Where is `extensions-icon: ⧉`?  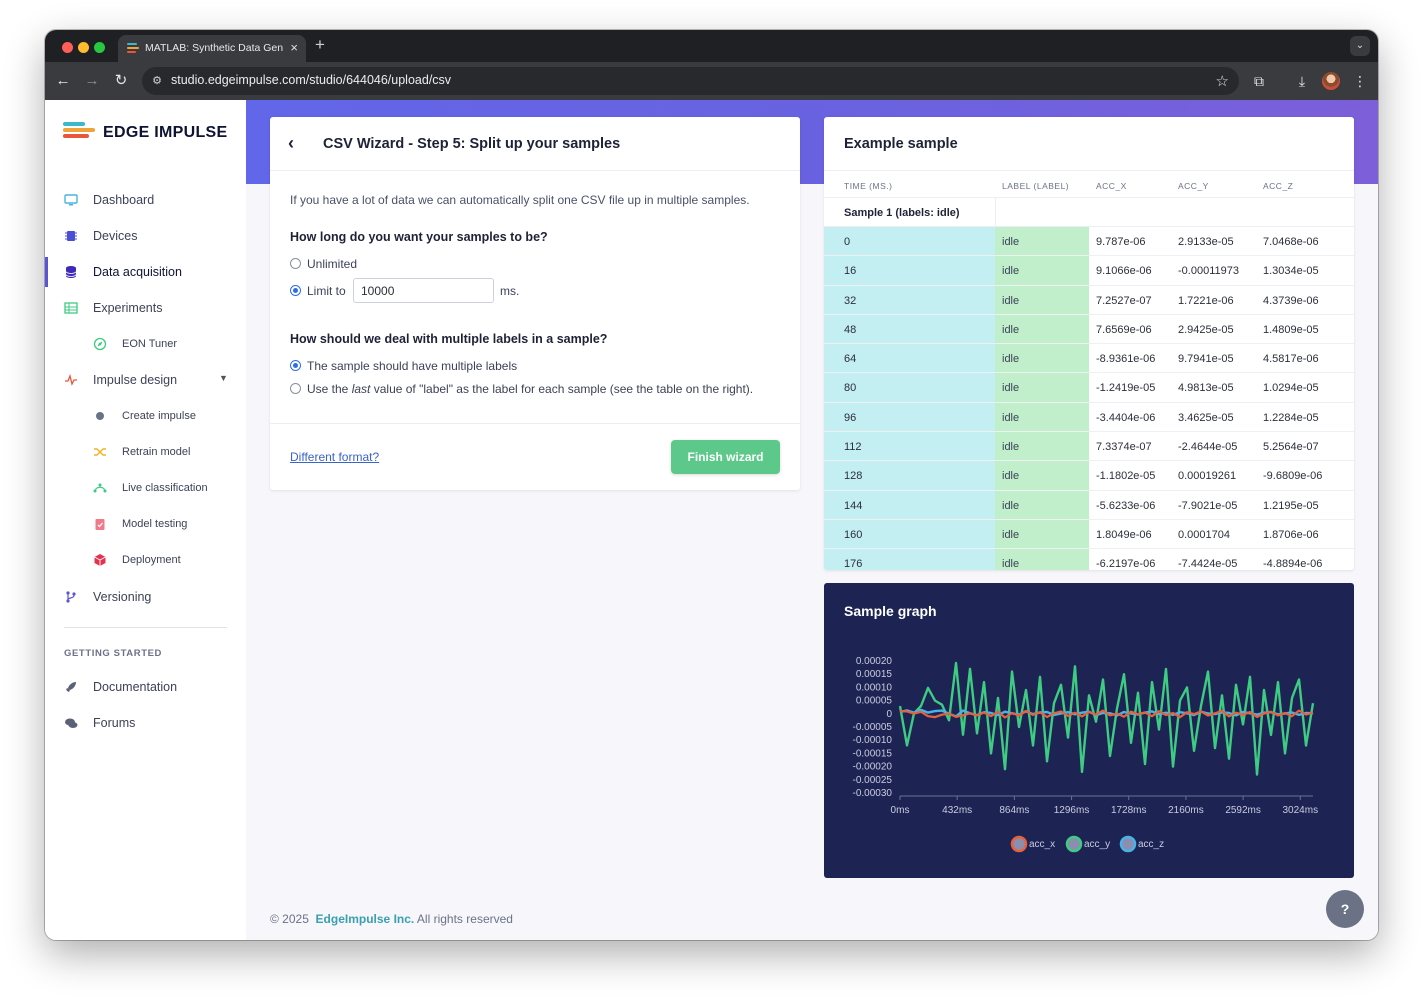
extensions-icon: ⧉ is located at coordinates (1259, 81).